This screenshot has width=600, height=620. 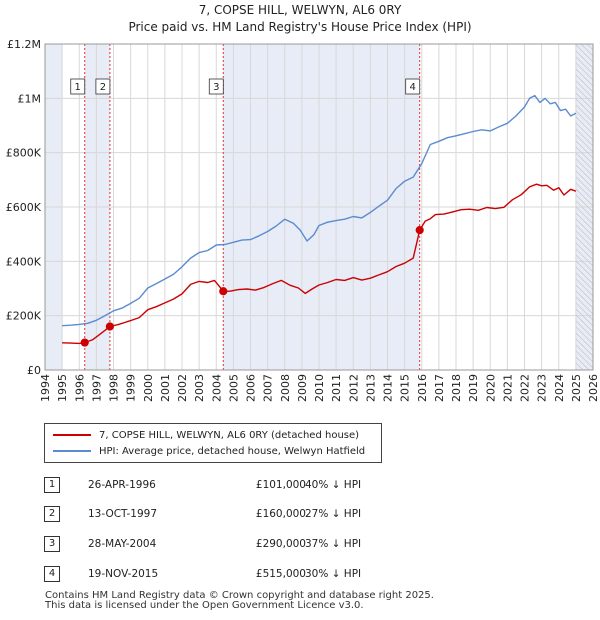 I want to click on x-tick-label: 2006, so click(x=251, y=388).